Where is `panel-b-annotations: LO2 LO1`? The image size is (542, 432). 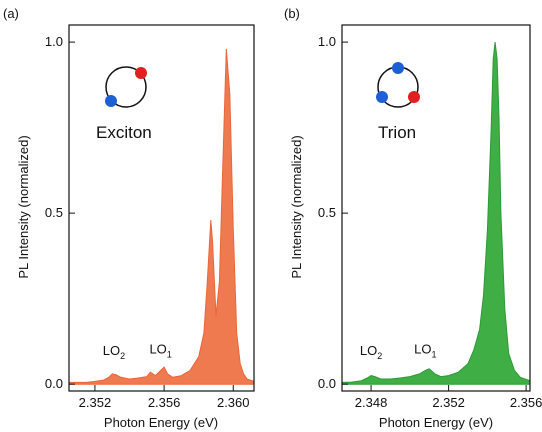 panel-b-annotations: LO2 LO1 is located at coordinates (398, 351).